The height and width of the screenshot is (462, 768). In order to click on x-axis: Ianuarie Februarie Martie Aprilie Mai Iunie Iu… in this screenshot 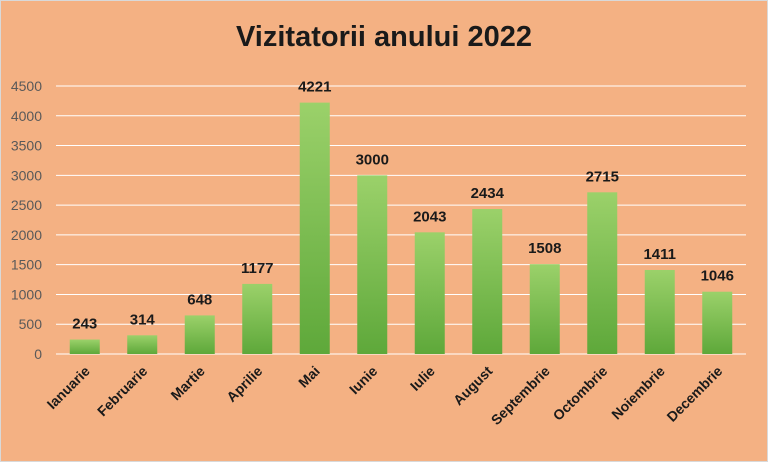, I will do `click(385, 395)`.